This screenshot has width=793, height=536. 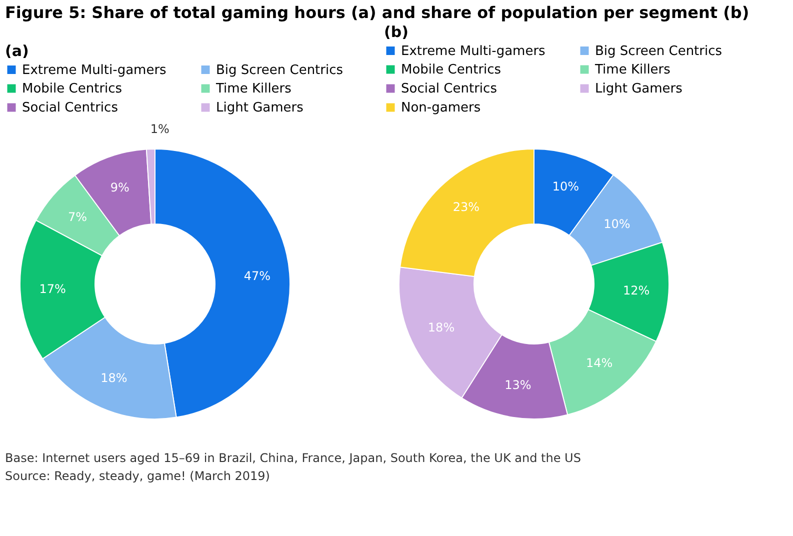 I want to click on source-note: Source: Ready, steady, game! (March 2019), so click(x=137, y=476).